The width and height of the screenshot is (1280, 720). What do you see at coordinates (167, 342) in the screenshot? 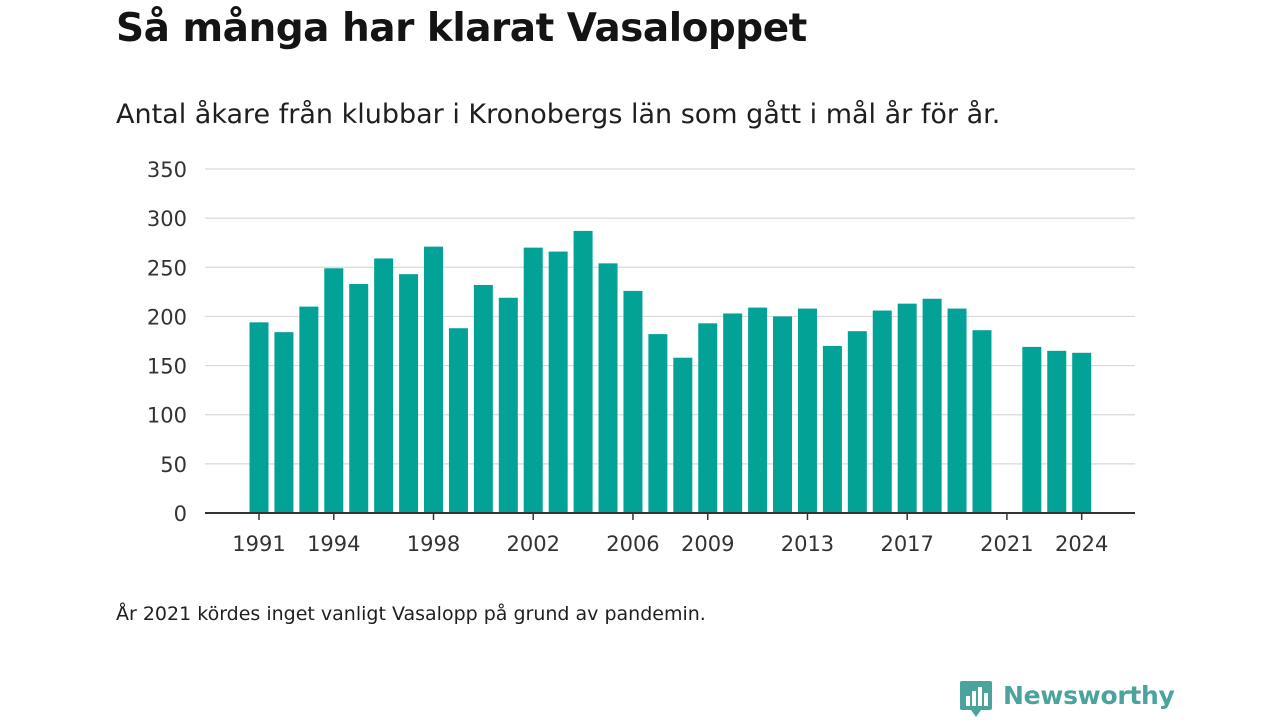
I see `y-axis-ticks: 0 50 100 150 200 250 300 350` at bounding box center [167, 342].